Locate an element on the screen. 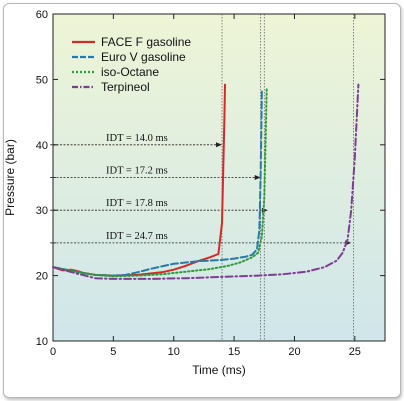 The image size is (404, 401). y-tick-label: 40 is located at coordinates (42, 146).